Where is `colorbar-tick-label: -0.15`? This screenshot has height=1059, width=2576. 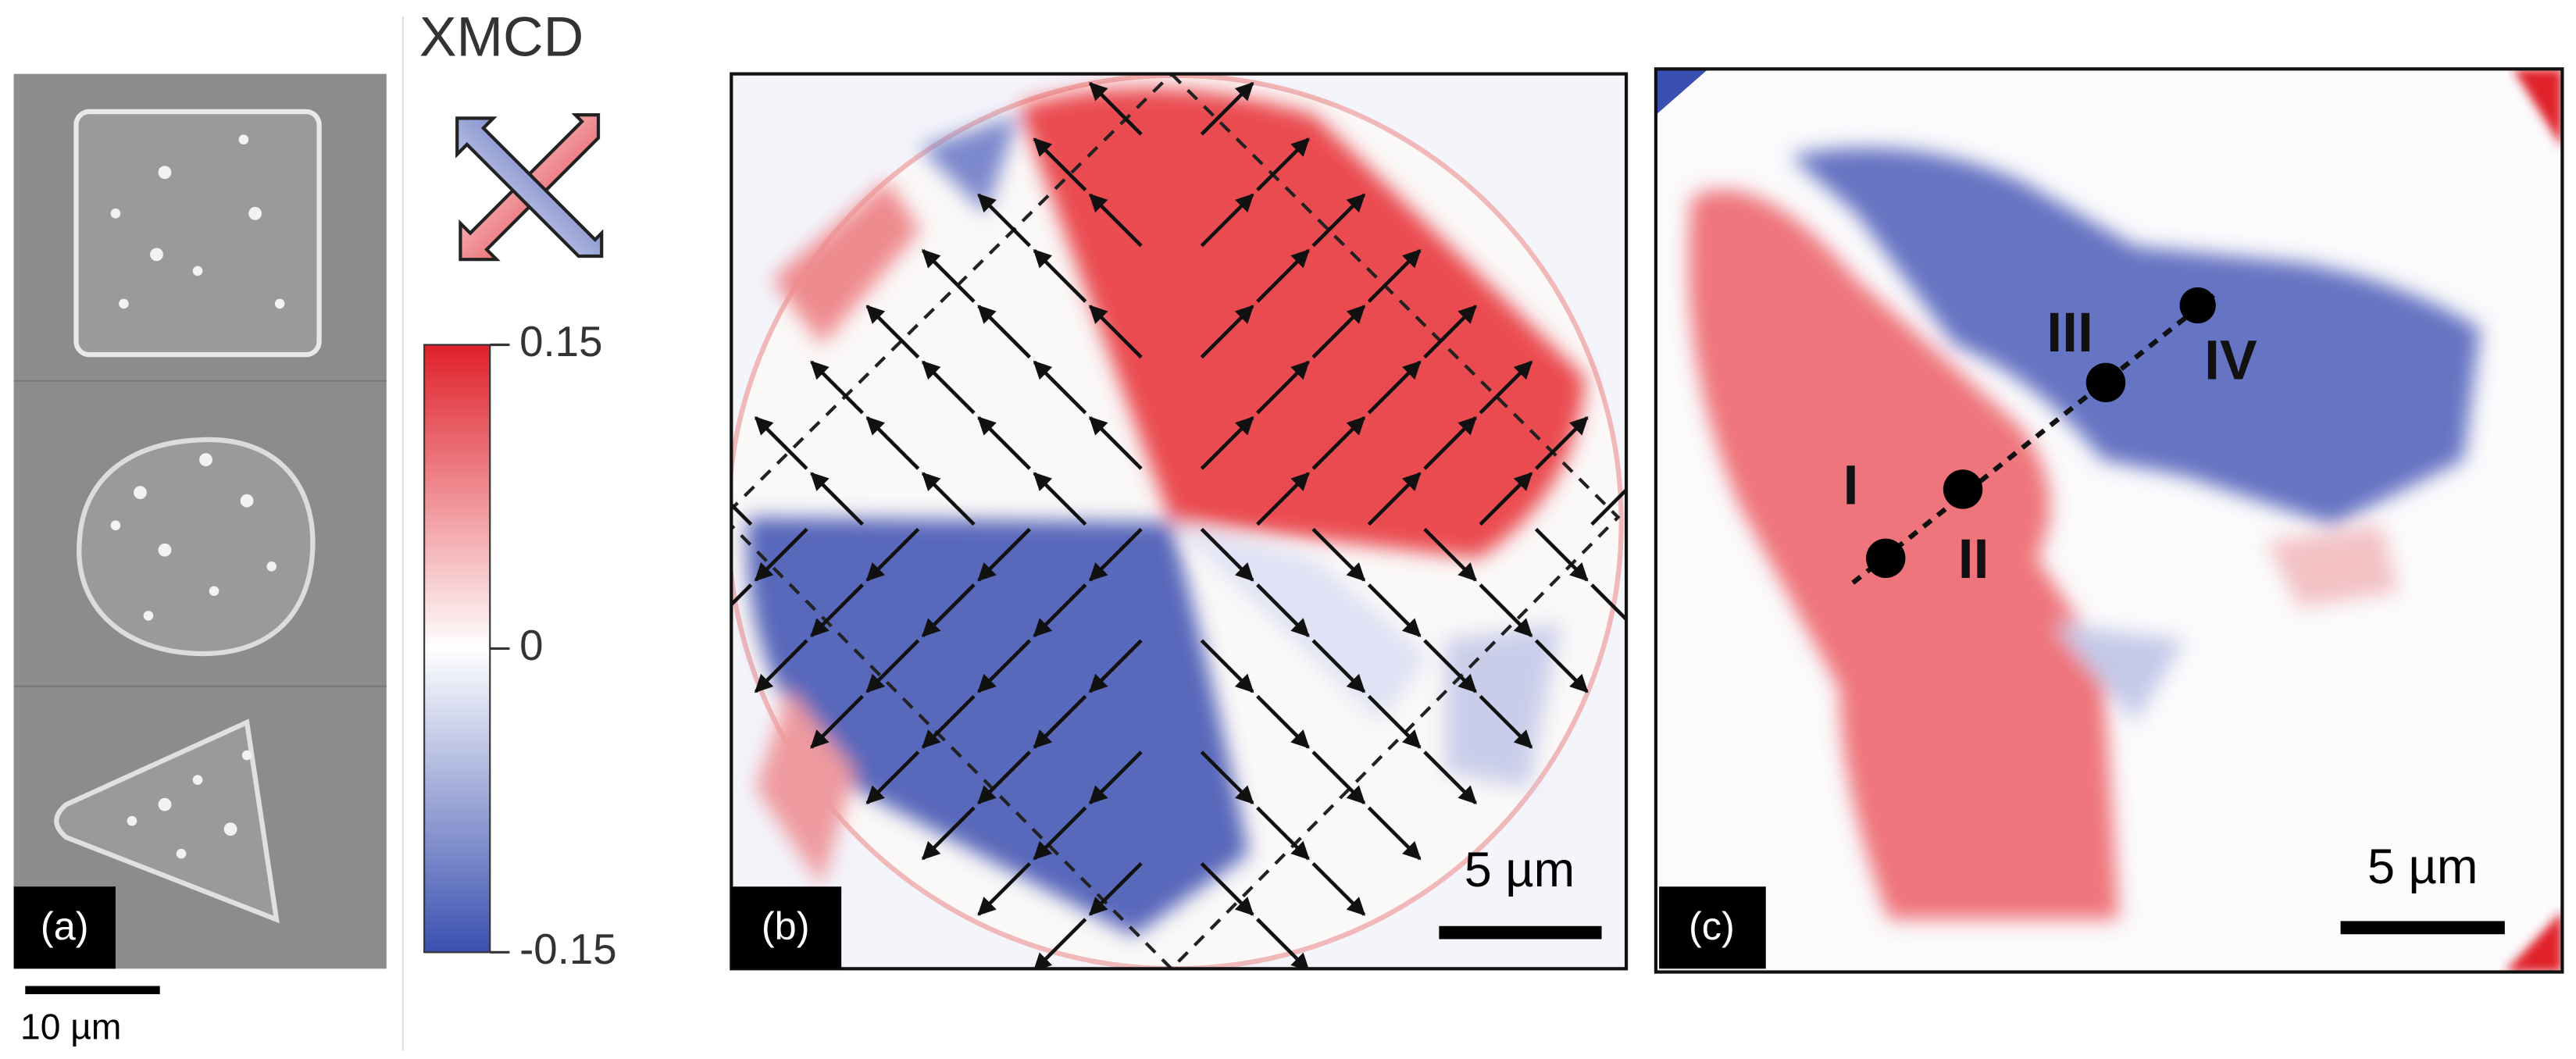 colorbar-tick-label: -0.15 is located at coordinates (568, 949).